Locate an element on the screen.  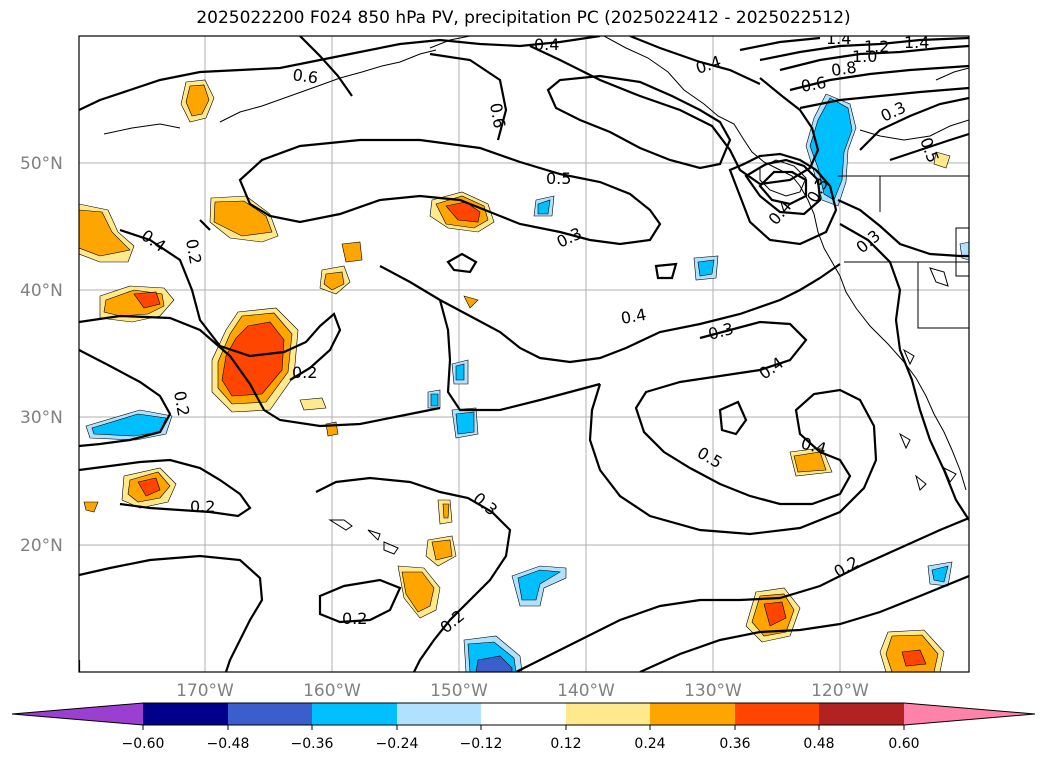
colorbar-tick-label: 0.36 is located at coordinates (734, 744).